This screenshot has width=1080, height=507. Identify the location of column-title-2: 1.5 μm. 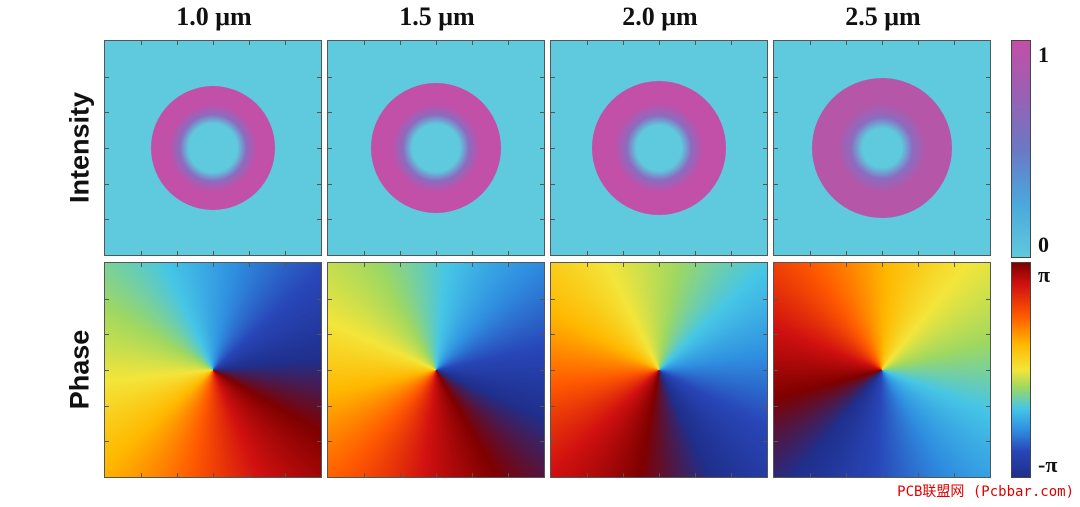
(437, 16).